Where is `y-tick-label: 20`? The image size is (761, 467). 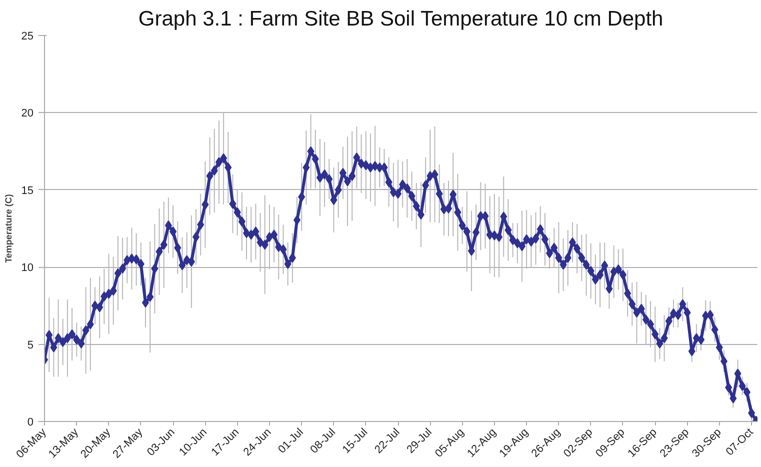
y-tick-label: 20 is located at coordinates (27, 114).